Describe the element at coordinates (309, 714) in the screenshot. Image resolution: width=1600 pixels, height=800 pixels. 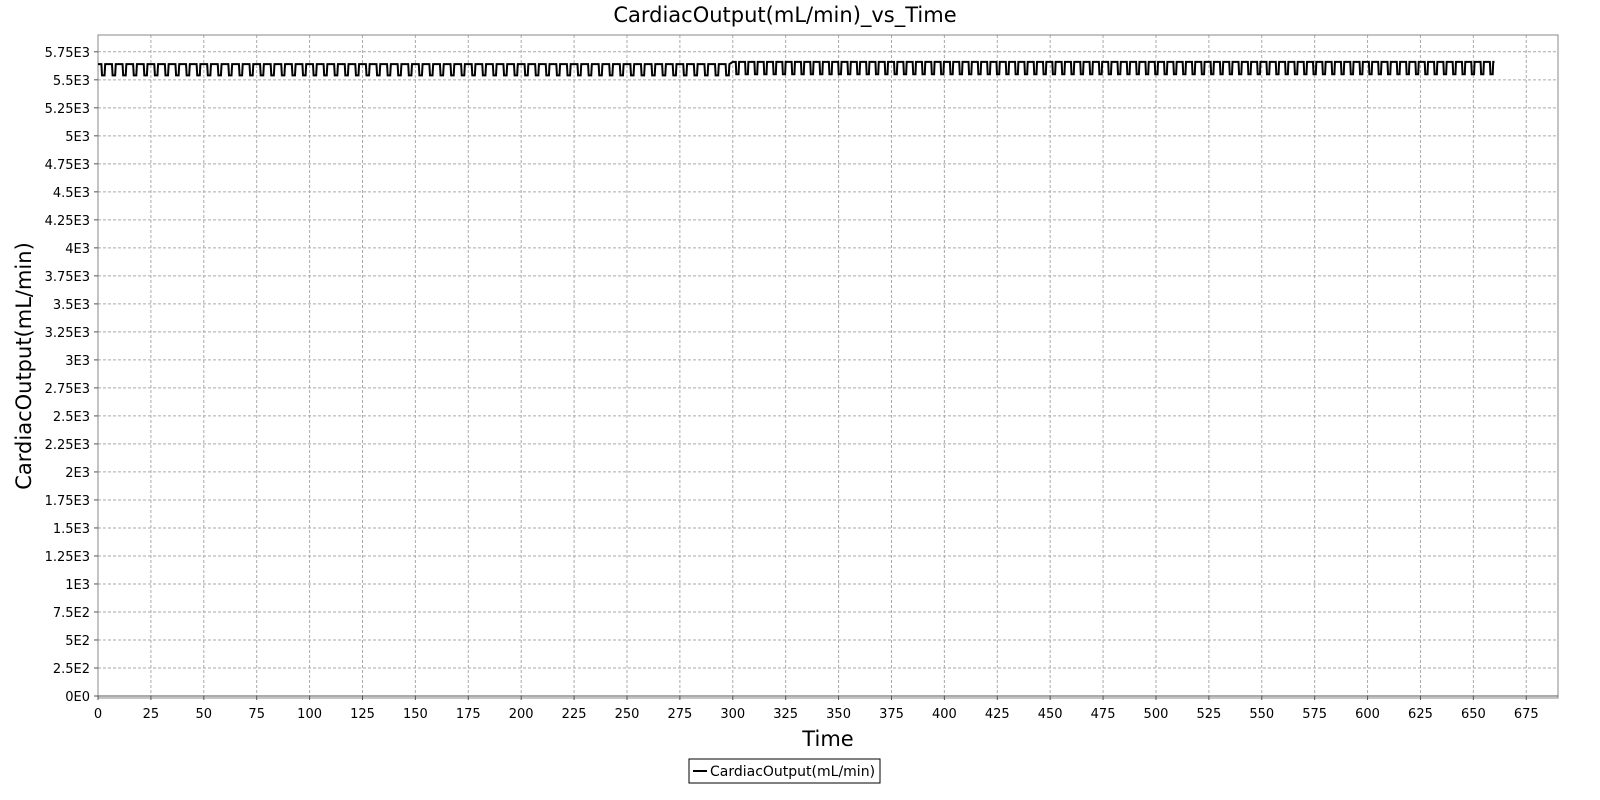
I see `x-tick-label: 100` at that location.